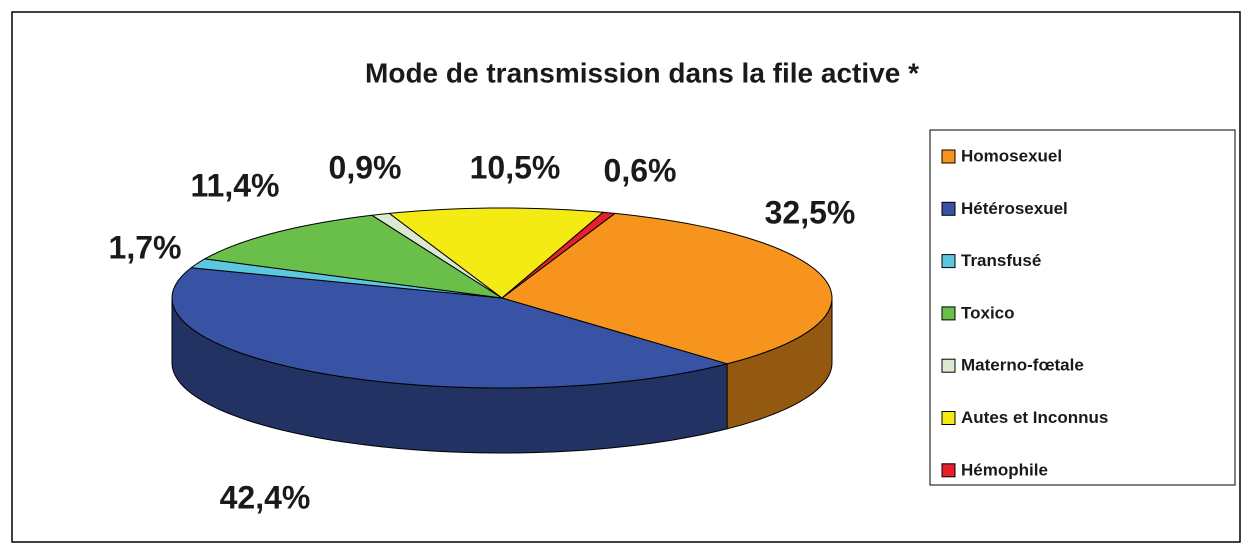 The height and width of the screenshot is (554, 1252). Describe the element at coordinates (1014, 208) in the screenshot. I see `legend-label: Hétérosexuel` at that location.